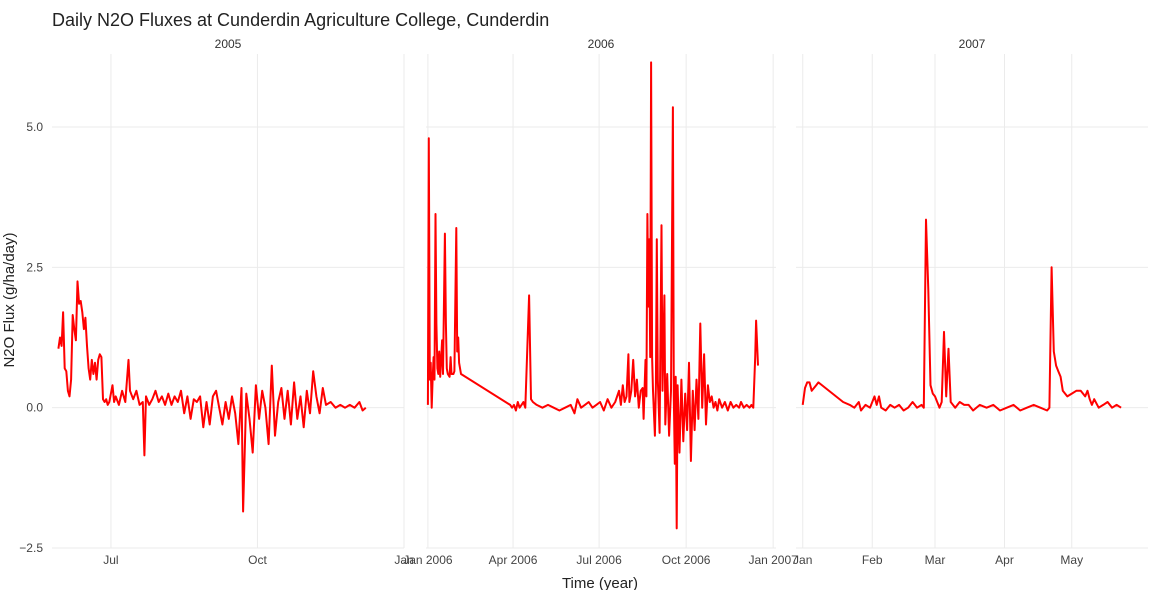  What do you see at coordinates (228, 44) in the screenshot?
I see `facet-strip-label: 2005` at bounding box center [228, 44].